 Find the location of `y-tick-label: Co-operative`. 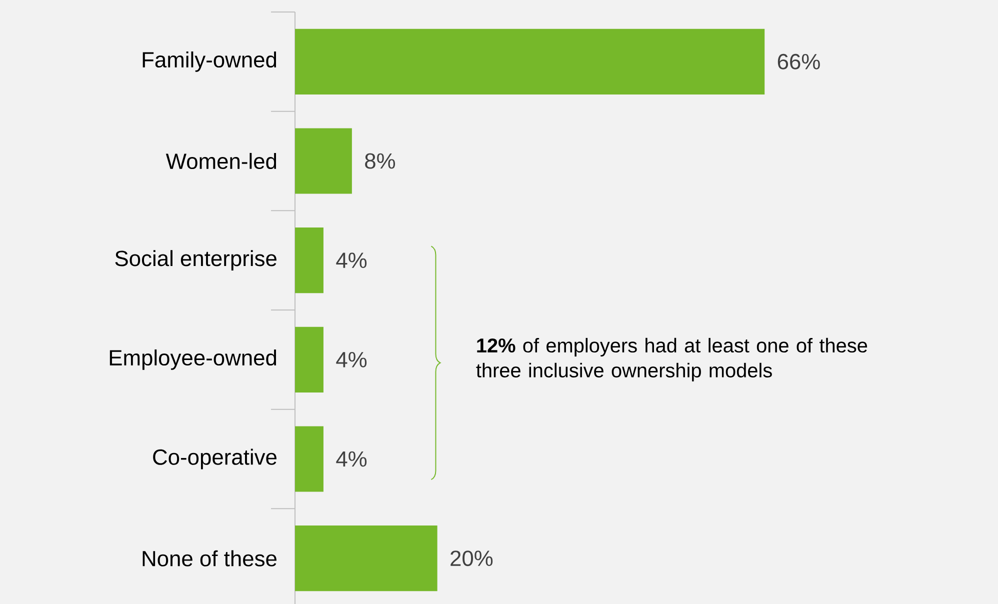

y-tick-label: Co-operative is located at coordinates (214, 459).